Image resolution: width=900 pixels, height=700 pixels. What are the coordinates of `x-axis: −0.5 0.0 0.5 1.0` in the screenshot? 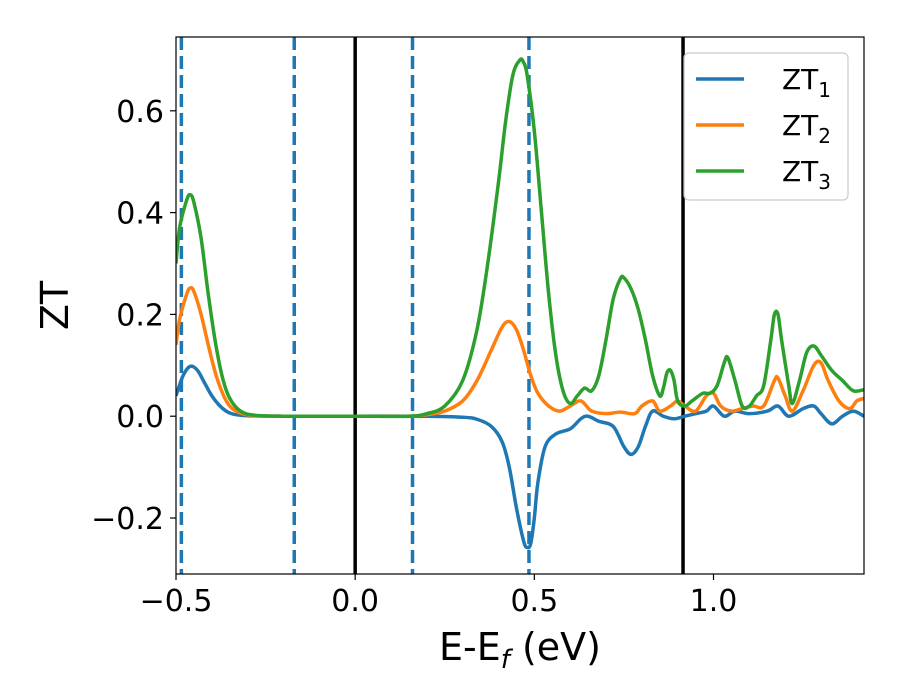 It's located at (439, 596).